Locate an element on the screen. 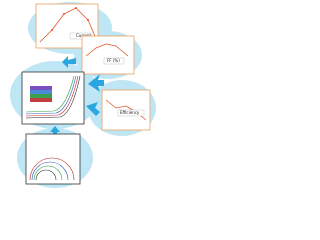 This screenshot has height=240, width=320. legend-label: FF (%) is located at coordinates (113, 60).